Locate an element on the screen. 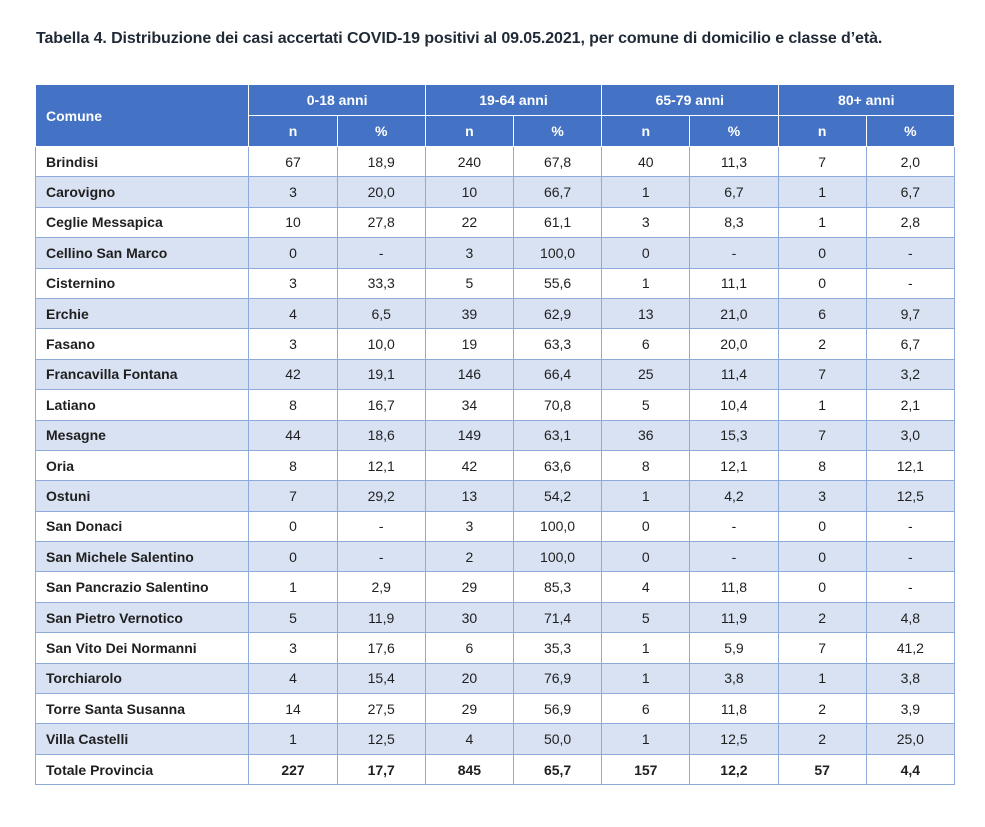 The width and height of the screenshot is (985, 827). count-cell: 36 is located at coordinates (646, 435).